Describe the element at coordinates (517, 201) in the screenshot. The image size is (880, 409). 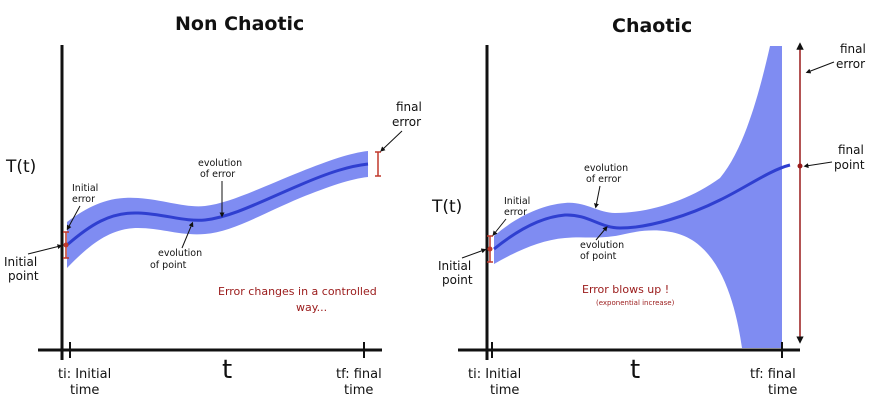
I see `right-initial-error-label: Initial` at that location.